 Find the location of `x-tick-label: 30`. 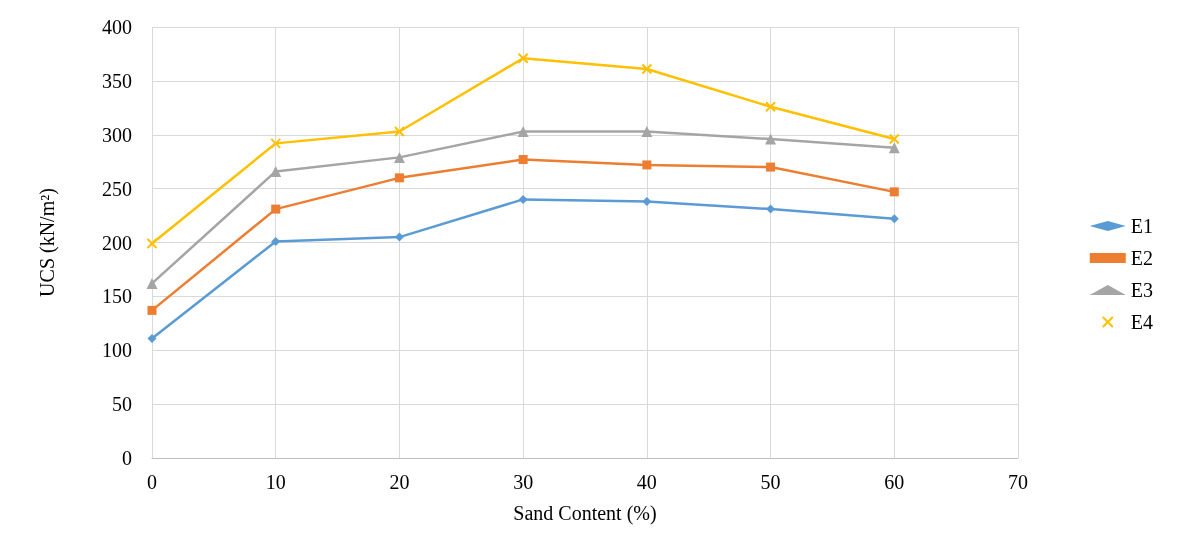

x-tick-label: 30 is located at coordinates (523, 482).